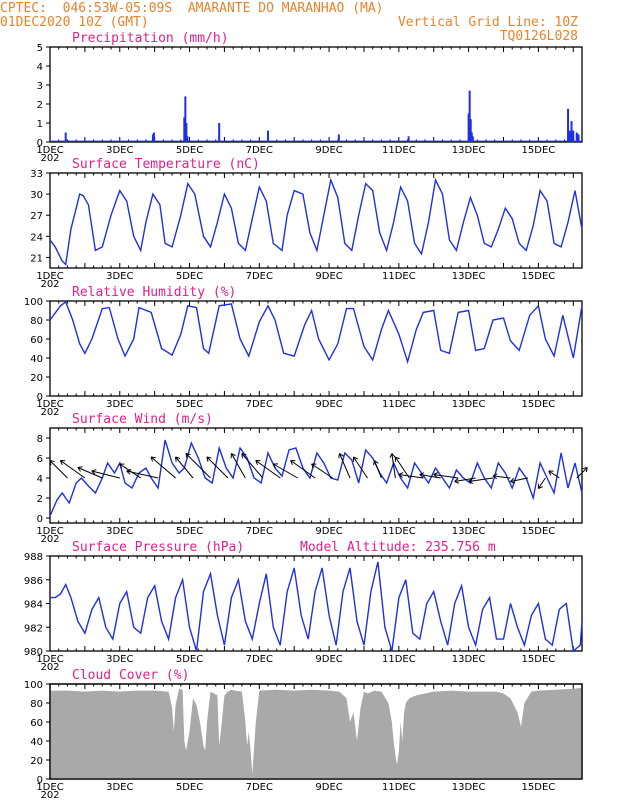 This screenshot has width=618, height=800. I want to click on pressure-ytick-label: 984, so click(33, 605).